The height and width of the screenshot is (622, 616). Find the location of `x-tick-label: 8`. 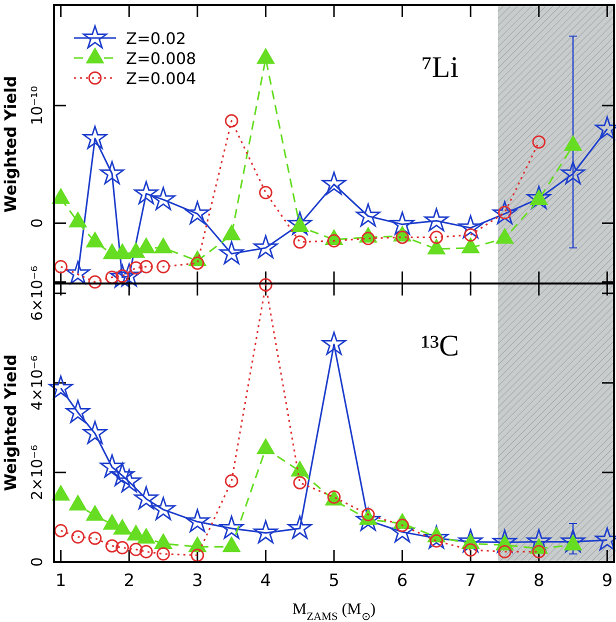

x-tick-label: 8 is located at coordinates (538, 581).